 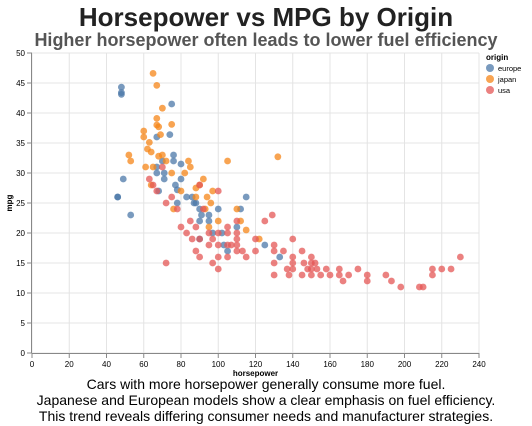 I want to click on chart-title: Horsepower vs MPG by Origin, so click(x=266, y=17).